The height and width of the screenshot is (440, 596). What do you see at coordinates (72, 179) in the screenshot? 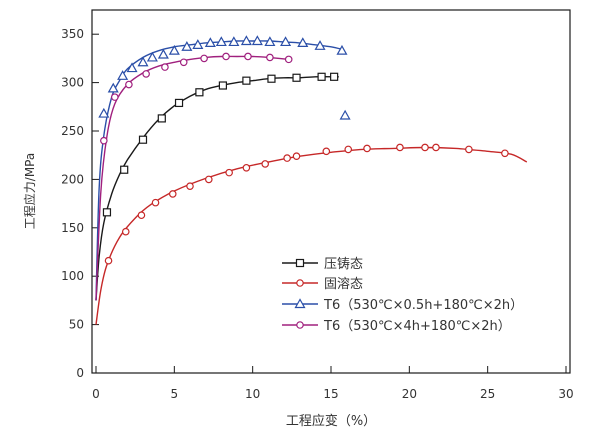
I see `y-tick-label: 200` at bounding box center [72, 179].